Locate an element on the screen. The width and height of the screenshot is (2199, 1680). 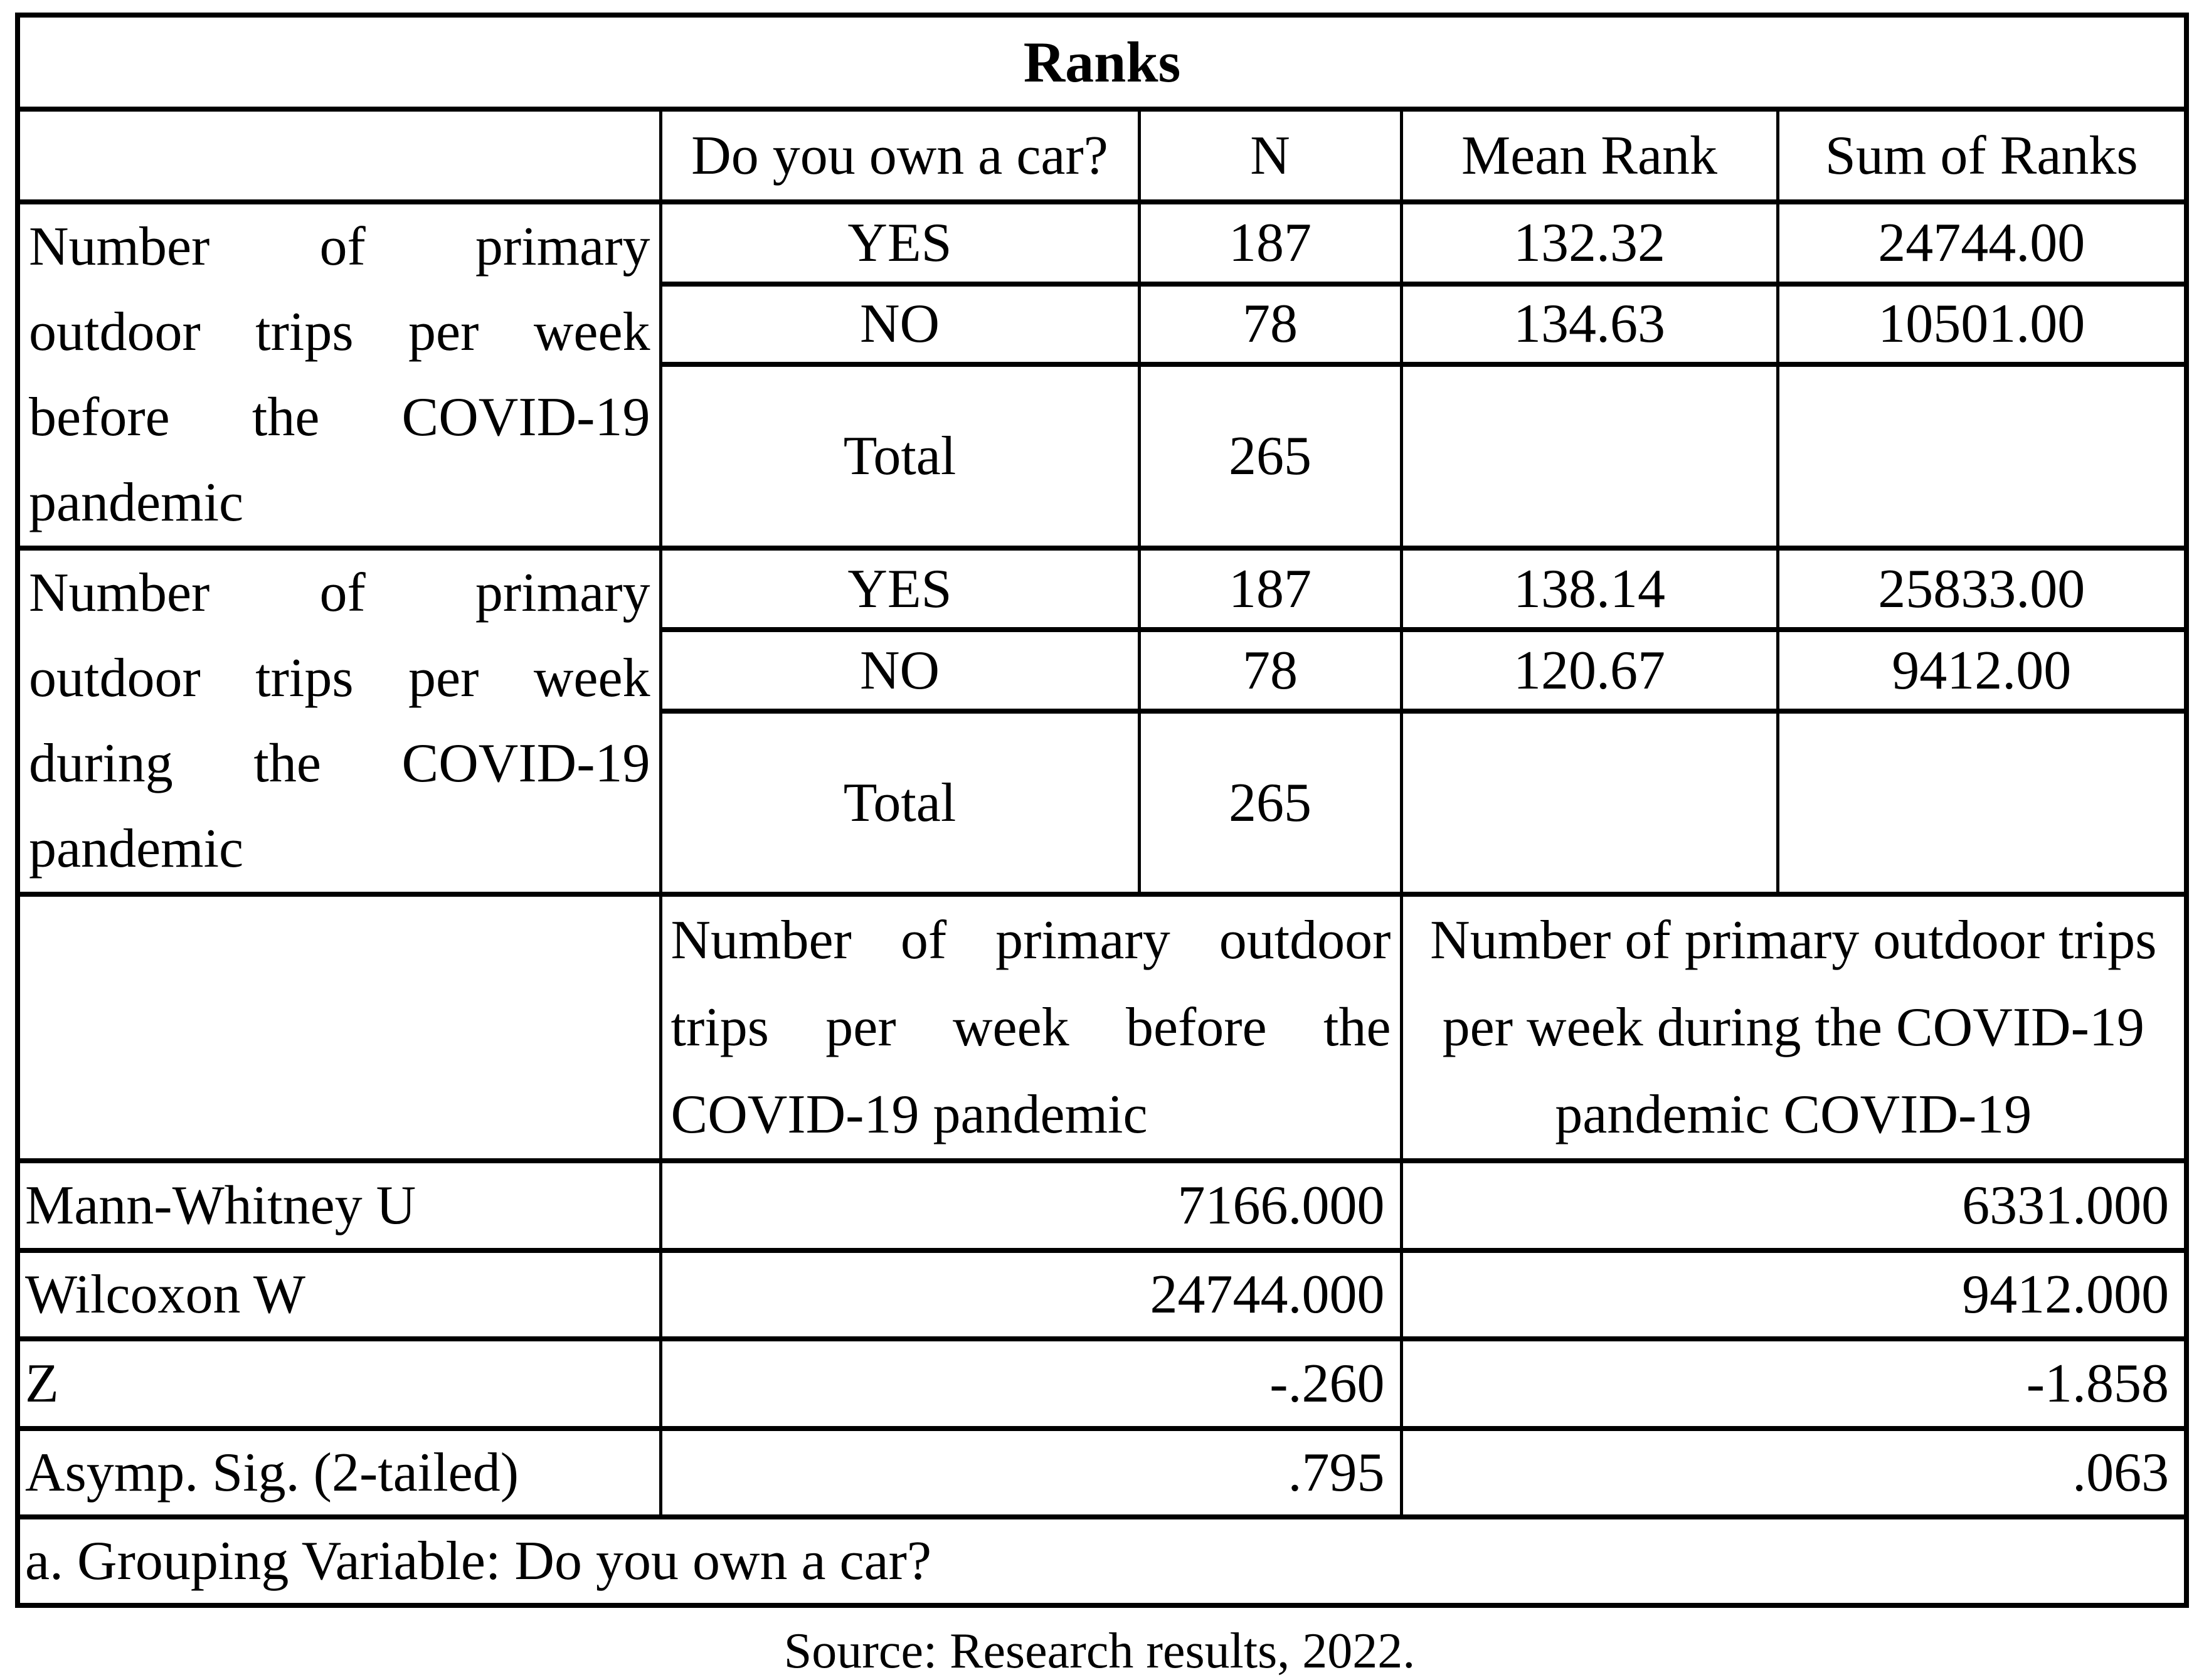
ranks-before-total-row: Total 265 is located at coordinates (1103, 457).